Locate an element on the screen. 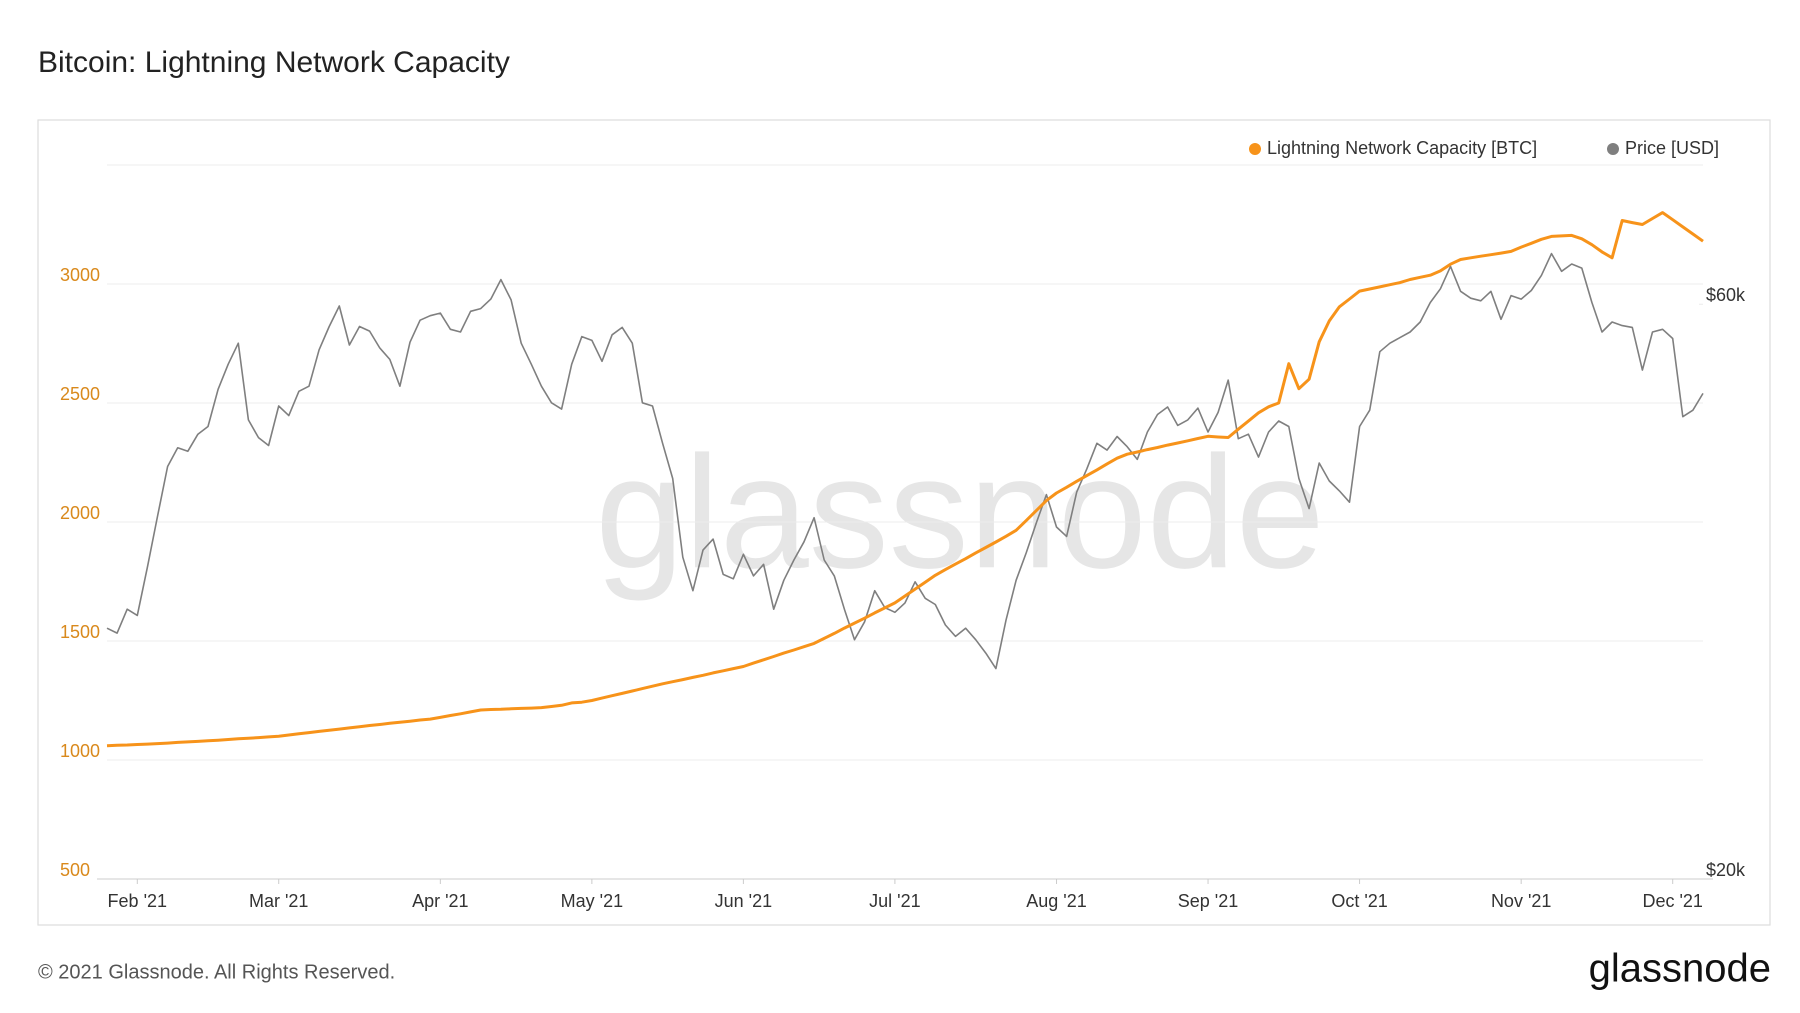 The image size is (1800, 1013). y-tick-label: 3000 is located at coordinates (80, 275).